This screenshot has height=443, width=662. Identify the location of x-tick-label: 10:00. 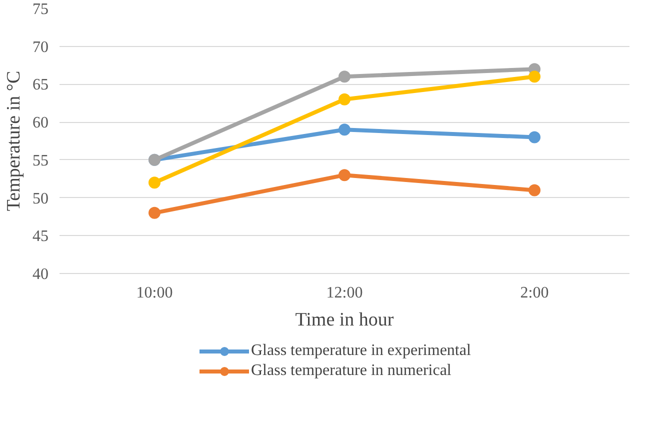
(154, 293).